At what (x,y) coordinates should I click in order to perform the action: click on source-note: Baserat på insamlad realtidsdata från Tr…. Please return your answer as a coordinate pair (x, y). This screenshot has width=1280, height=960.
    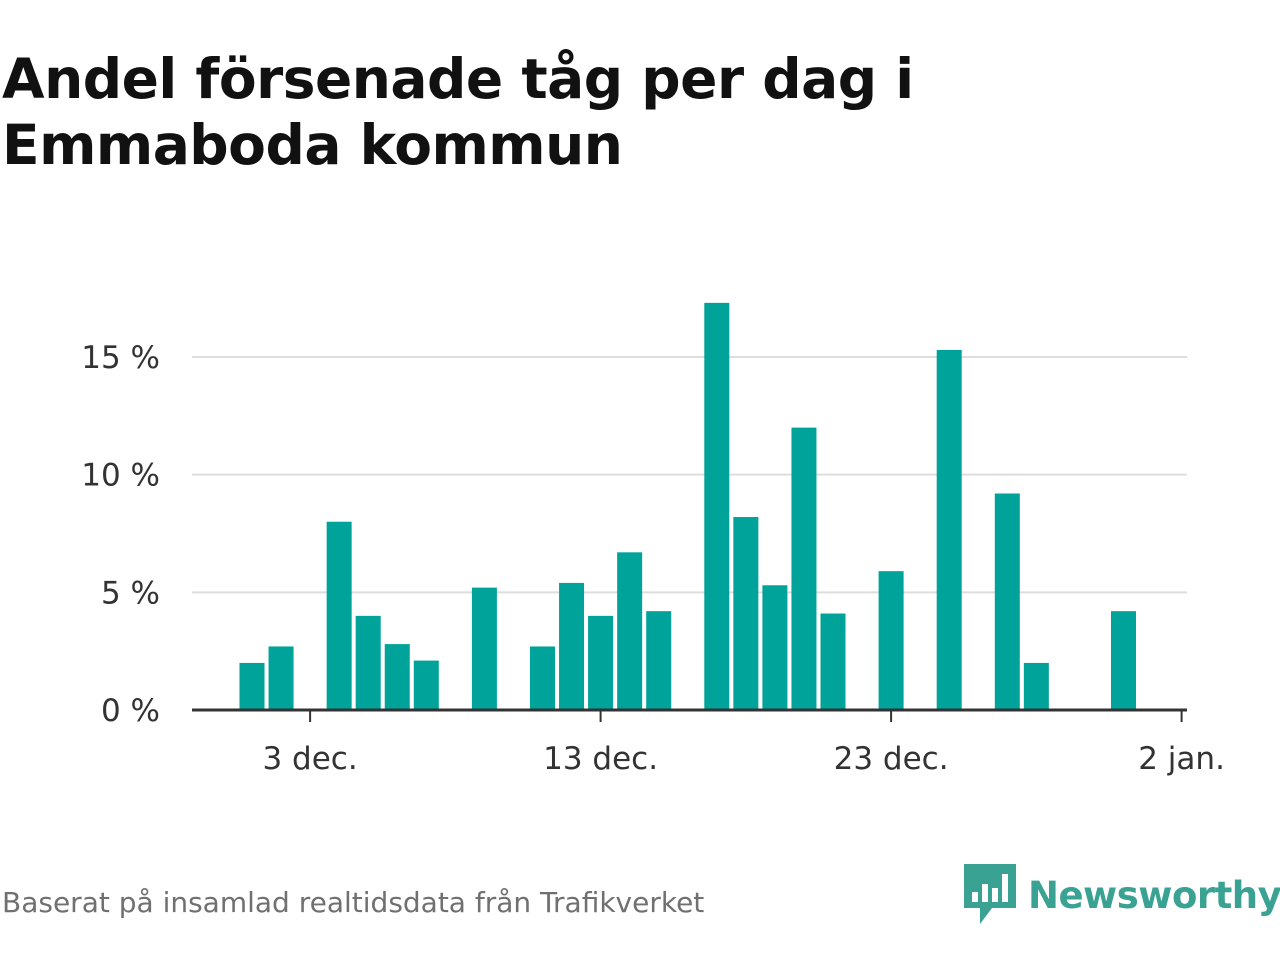
    Looking at the image, I should click on (353, 902).